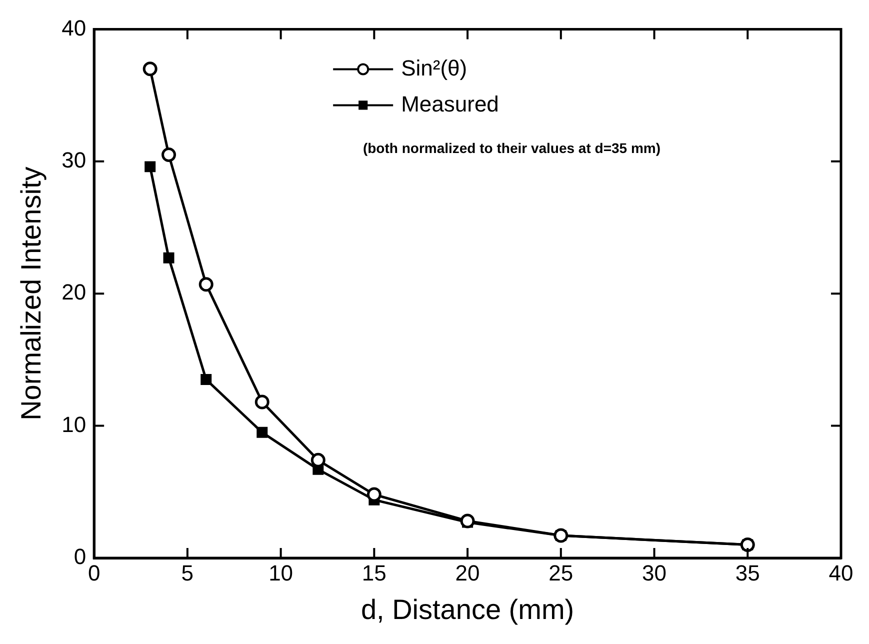 This screenshot has width=869, height=644. Describe the element at coordinates (747, 573) in the screenshot. I see `x-tick-label: 35` at that location.